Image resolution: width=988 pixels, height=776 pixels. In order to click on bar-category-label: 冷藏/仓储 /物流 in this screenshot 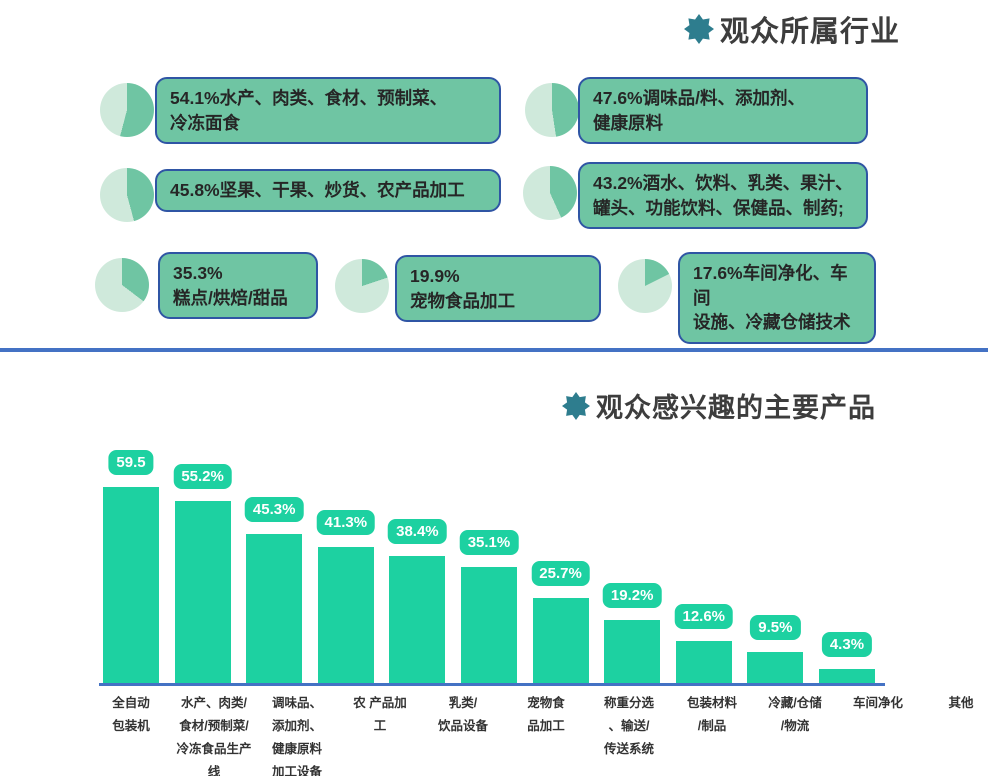, I will do `click(795, 715)`.